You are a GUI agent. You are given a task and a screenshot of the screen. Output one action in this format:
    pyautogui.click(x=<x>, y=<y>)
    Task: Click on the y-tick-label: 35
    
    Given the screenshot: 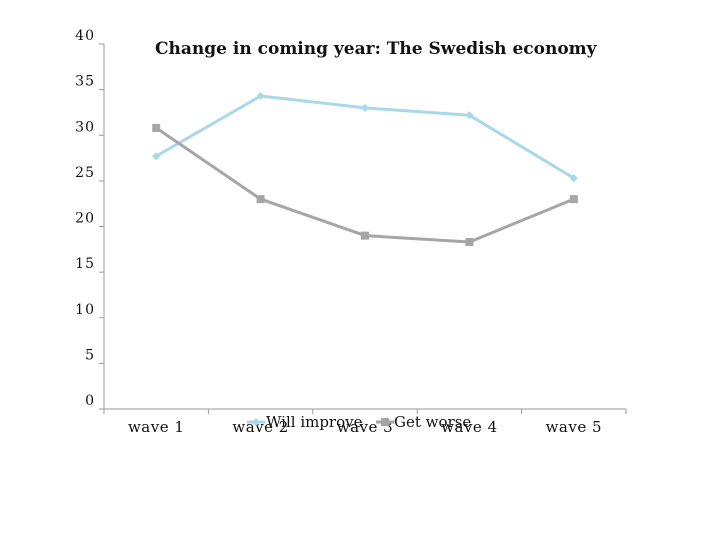 What is the action you would take?
    pyautogui.click(x=85, y=82)
    